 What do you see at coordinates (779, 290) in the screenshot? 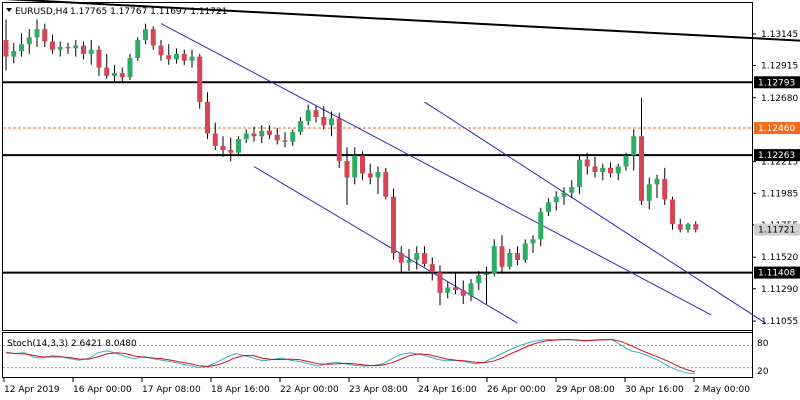
I see `y-tick-label: 1.11290` at bounding box center [779, 290].